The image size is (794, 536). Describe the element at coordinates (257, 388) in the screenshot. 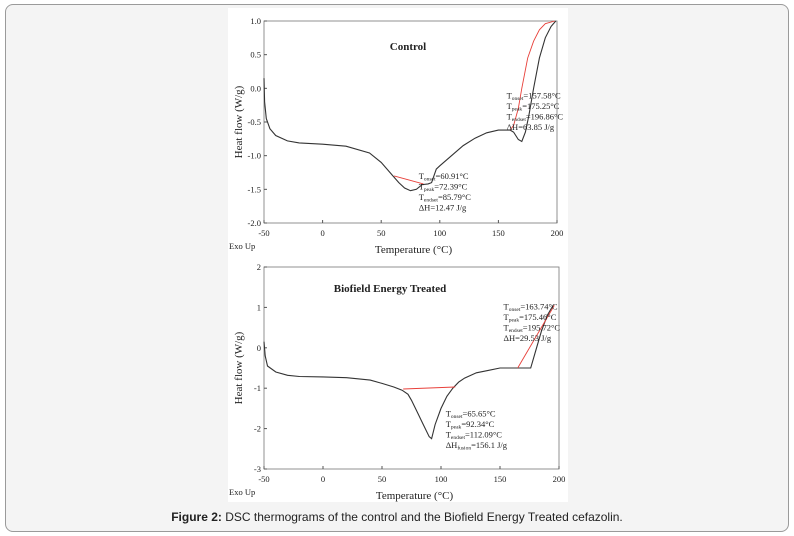

I see `y-tick-label: -1` at that location.